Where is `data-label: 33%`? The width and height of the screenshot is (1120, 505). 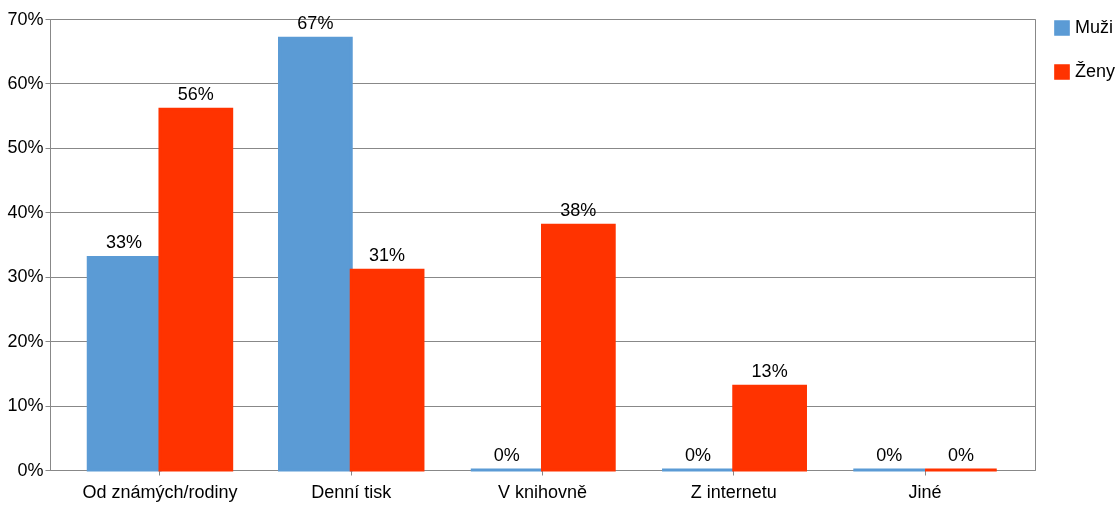
data-label: 33% is located at coordinates (124, 242).